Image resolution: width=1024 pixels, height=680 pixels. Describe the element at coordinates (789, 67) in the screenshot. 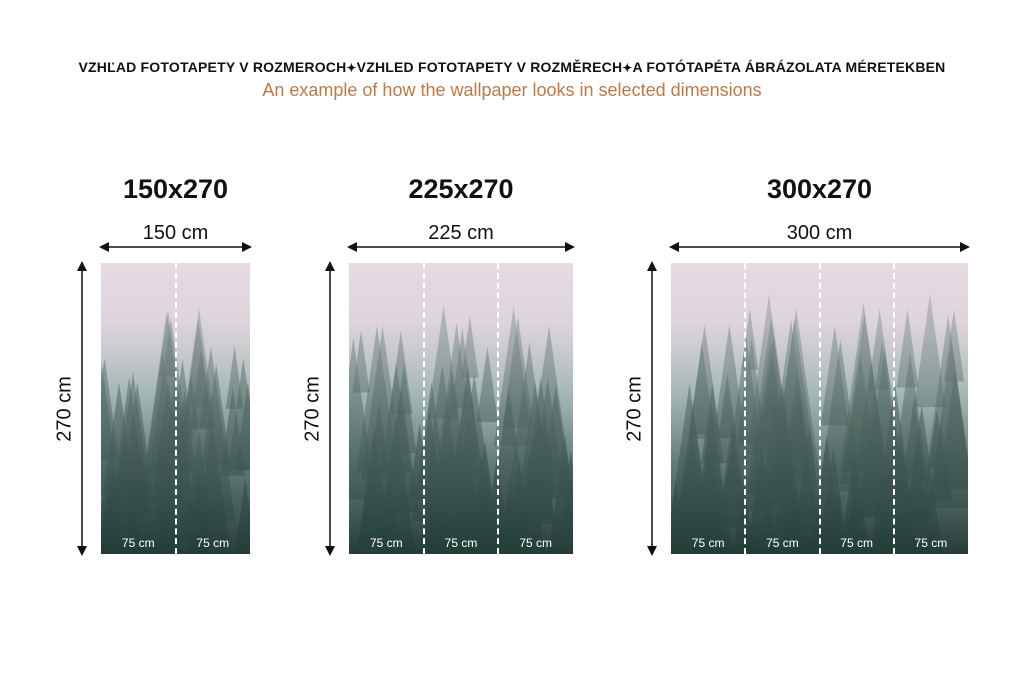

I see `heading-hu: A FOTÓTAPÉTA ÁBRÁZOLATA MÉRETEKBEN` at that location.